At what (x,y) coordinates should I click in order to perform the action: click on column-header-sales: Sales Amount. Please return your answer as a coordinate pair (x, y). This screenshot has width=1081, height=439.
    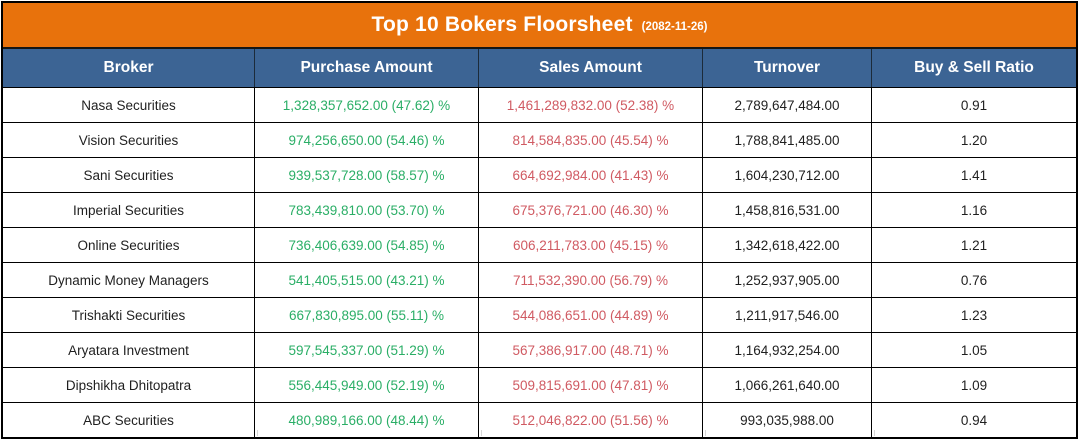
    Looking at the image, I should click on (591, 68).